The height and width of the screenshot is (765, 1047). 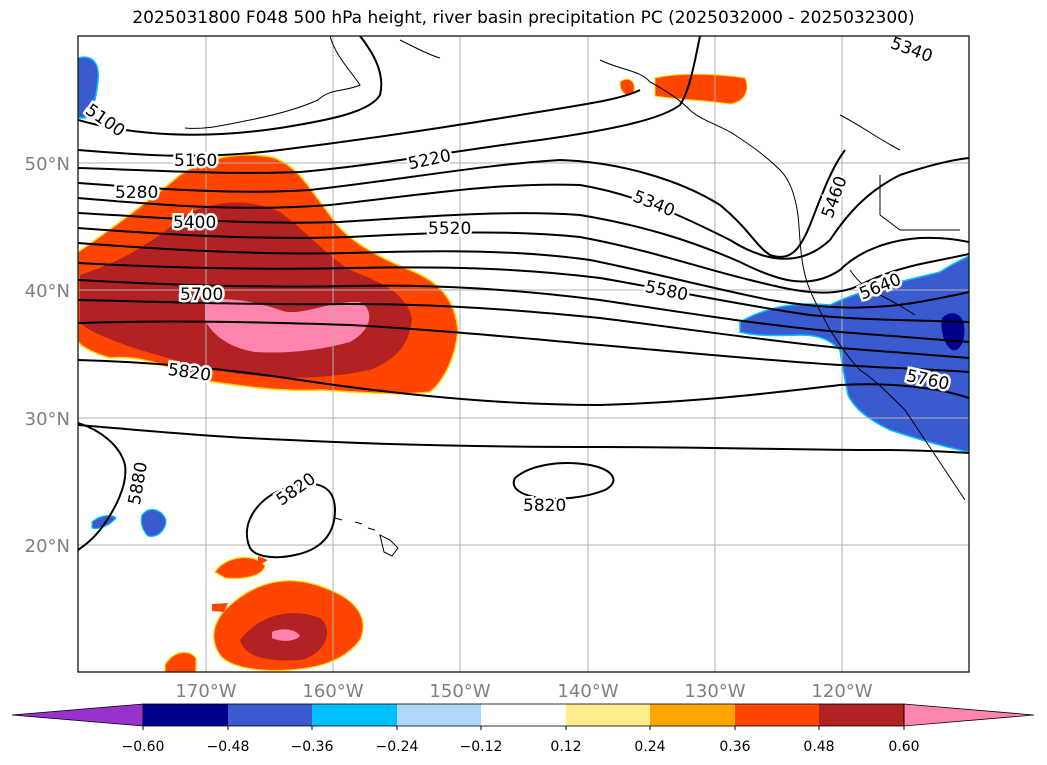 What do you see at coordinates (194, 223) in the screenshot?
I see `contour-label: 5400` at bounding box center [194, 223].